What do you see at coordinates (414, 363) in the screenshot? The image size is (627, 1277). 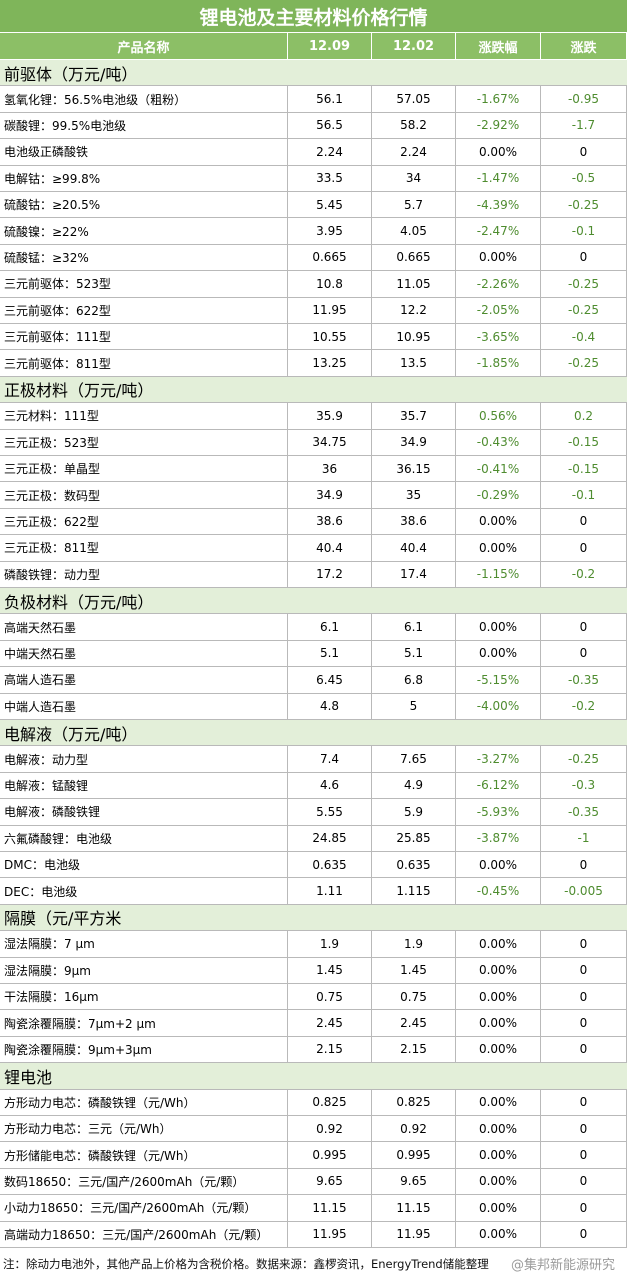 I see `price-cell: 13.5` at bounding box center [414, 363].